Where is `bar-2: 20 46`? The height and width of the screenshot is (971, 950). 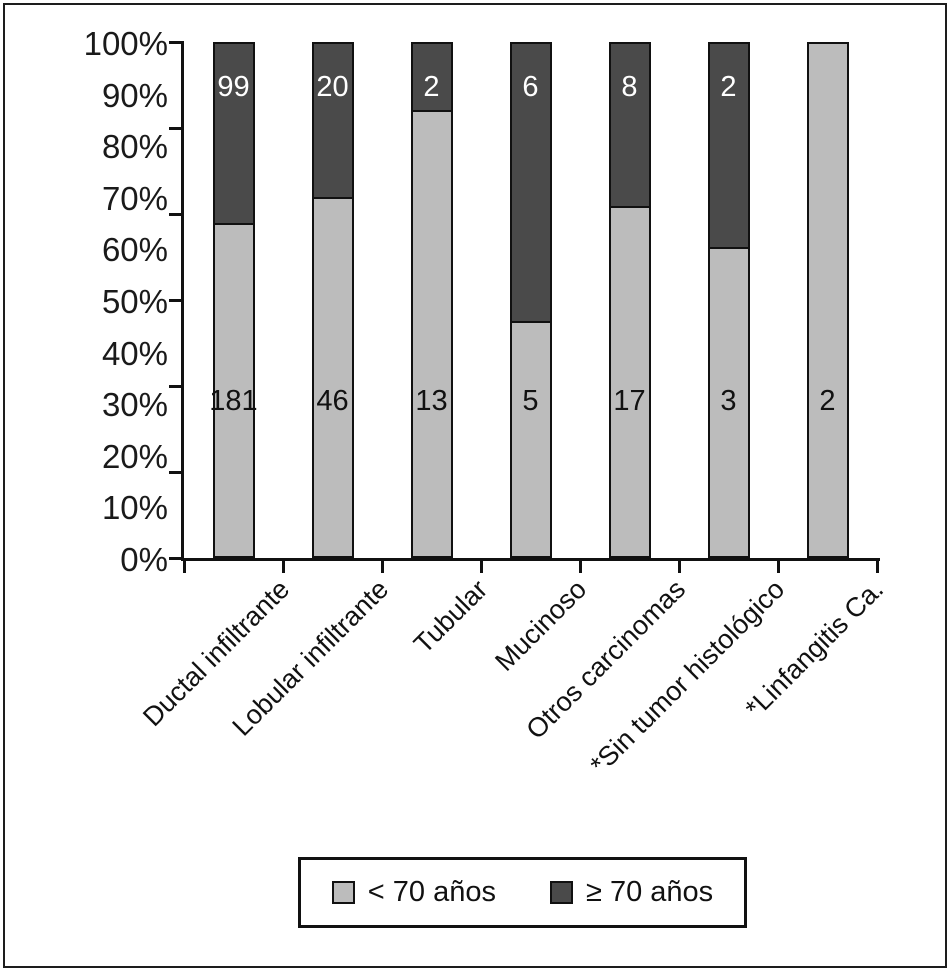 bar-2: 20 46 is located at coordinates (332, 300).